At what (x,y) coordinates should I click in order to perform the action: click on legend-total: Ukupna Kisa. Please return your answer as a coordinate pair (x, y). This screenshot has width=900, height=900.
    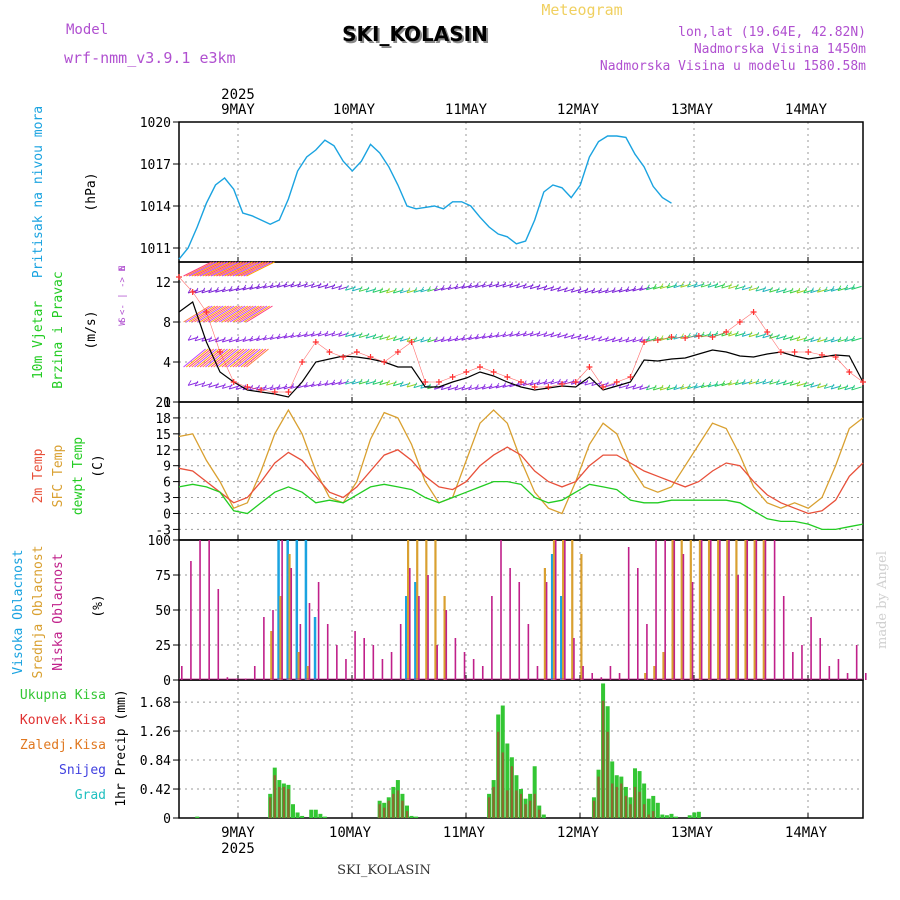
    Looking at the image, I should click on (63, 695).